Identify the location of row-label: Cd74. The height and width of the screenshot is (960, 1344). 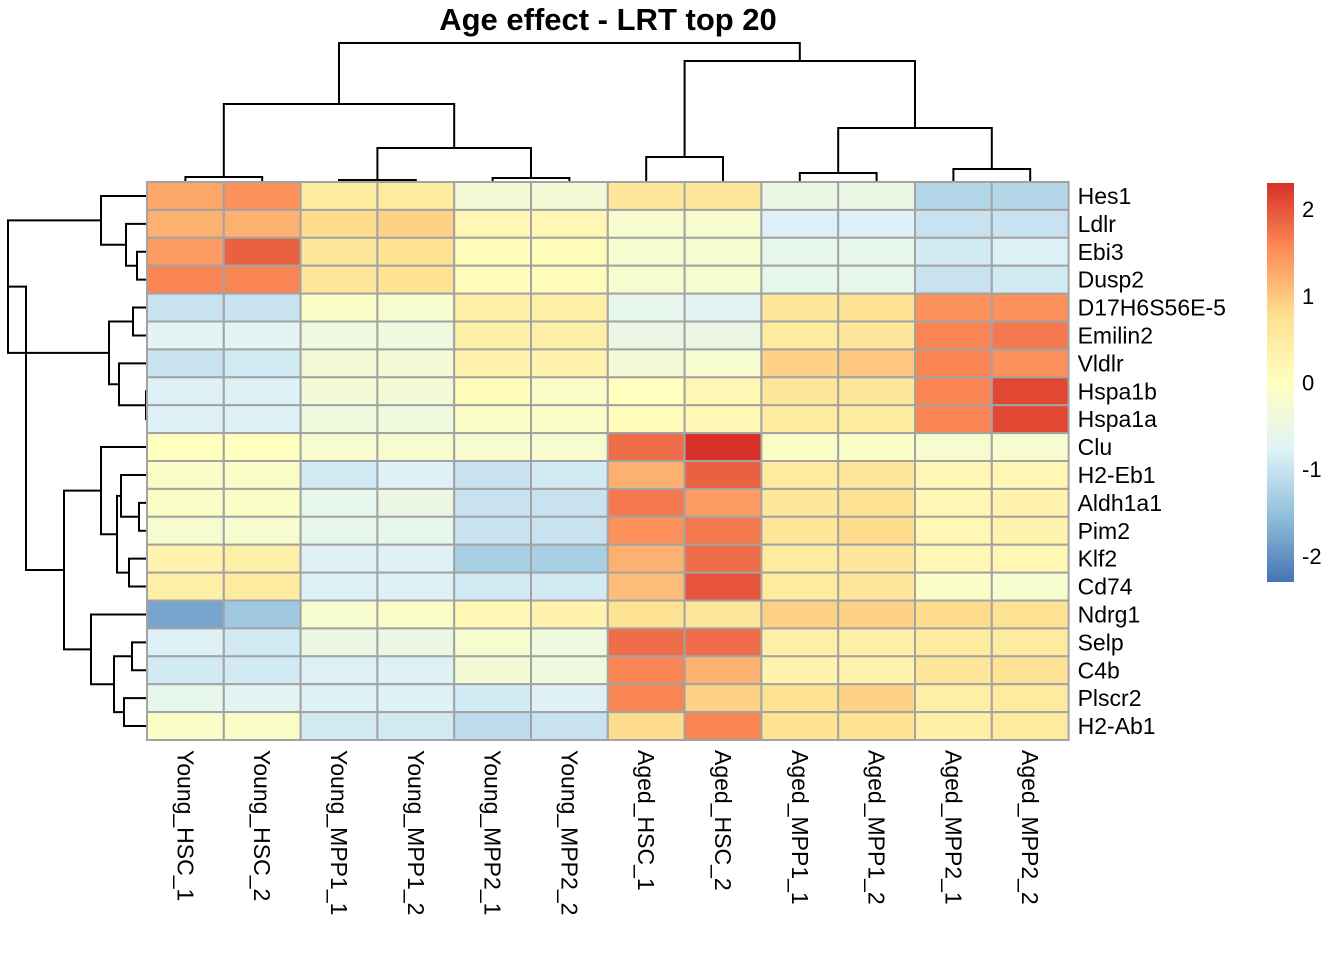
(1105, 587).